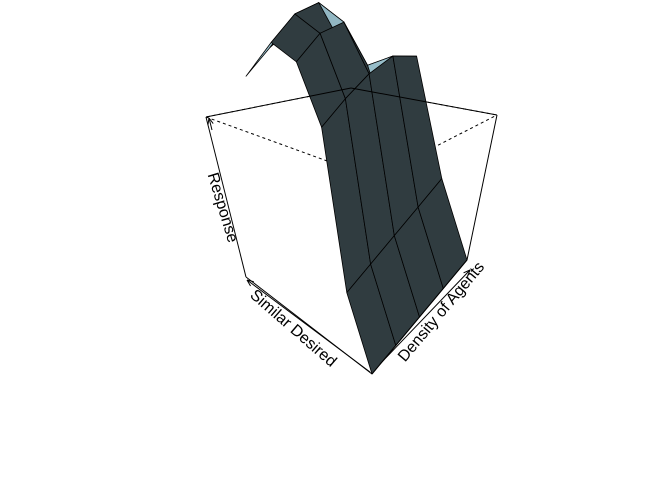 This screenshot has height=480, width=672. I want to click on y-axis-label: Similar Desired, so click(292, 329).